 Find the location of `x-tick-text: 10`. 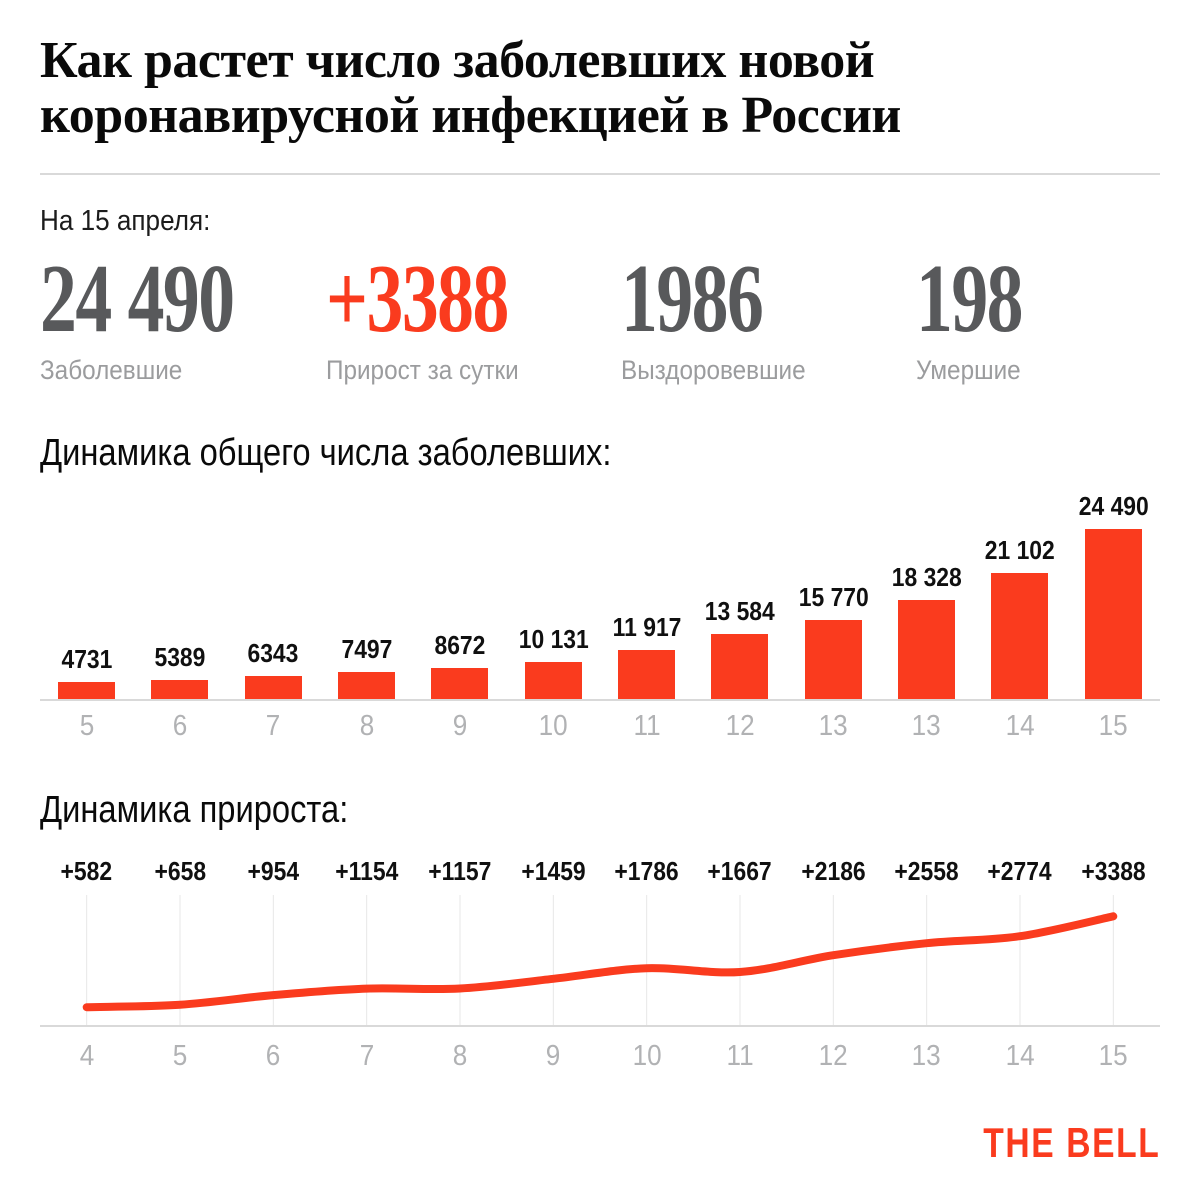

x-tick-text: 10 is located at coordinates (553, 726).